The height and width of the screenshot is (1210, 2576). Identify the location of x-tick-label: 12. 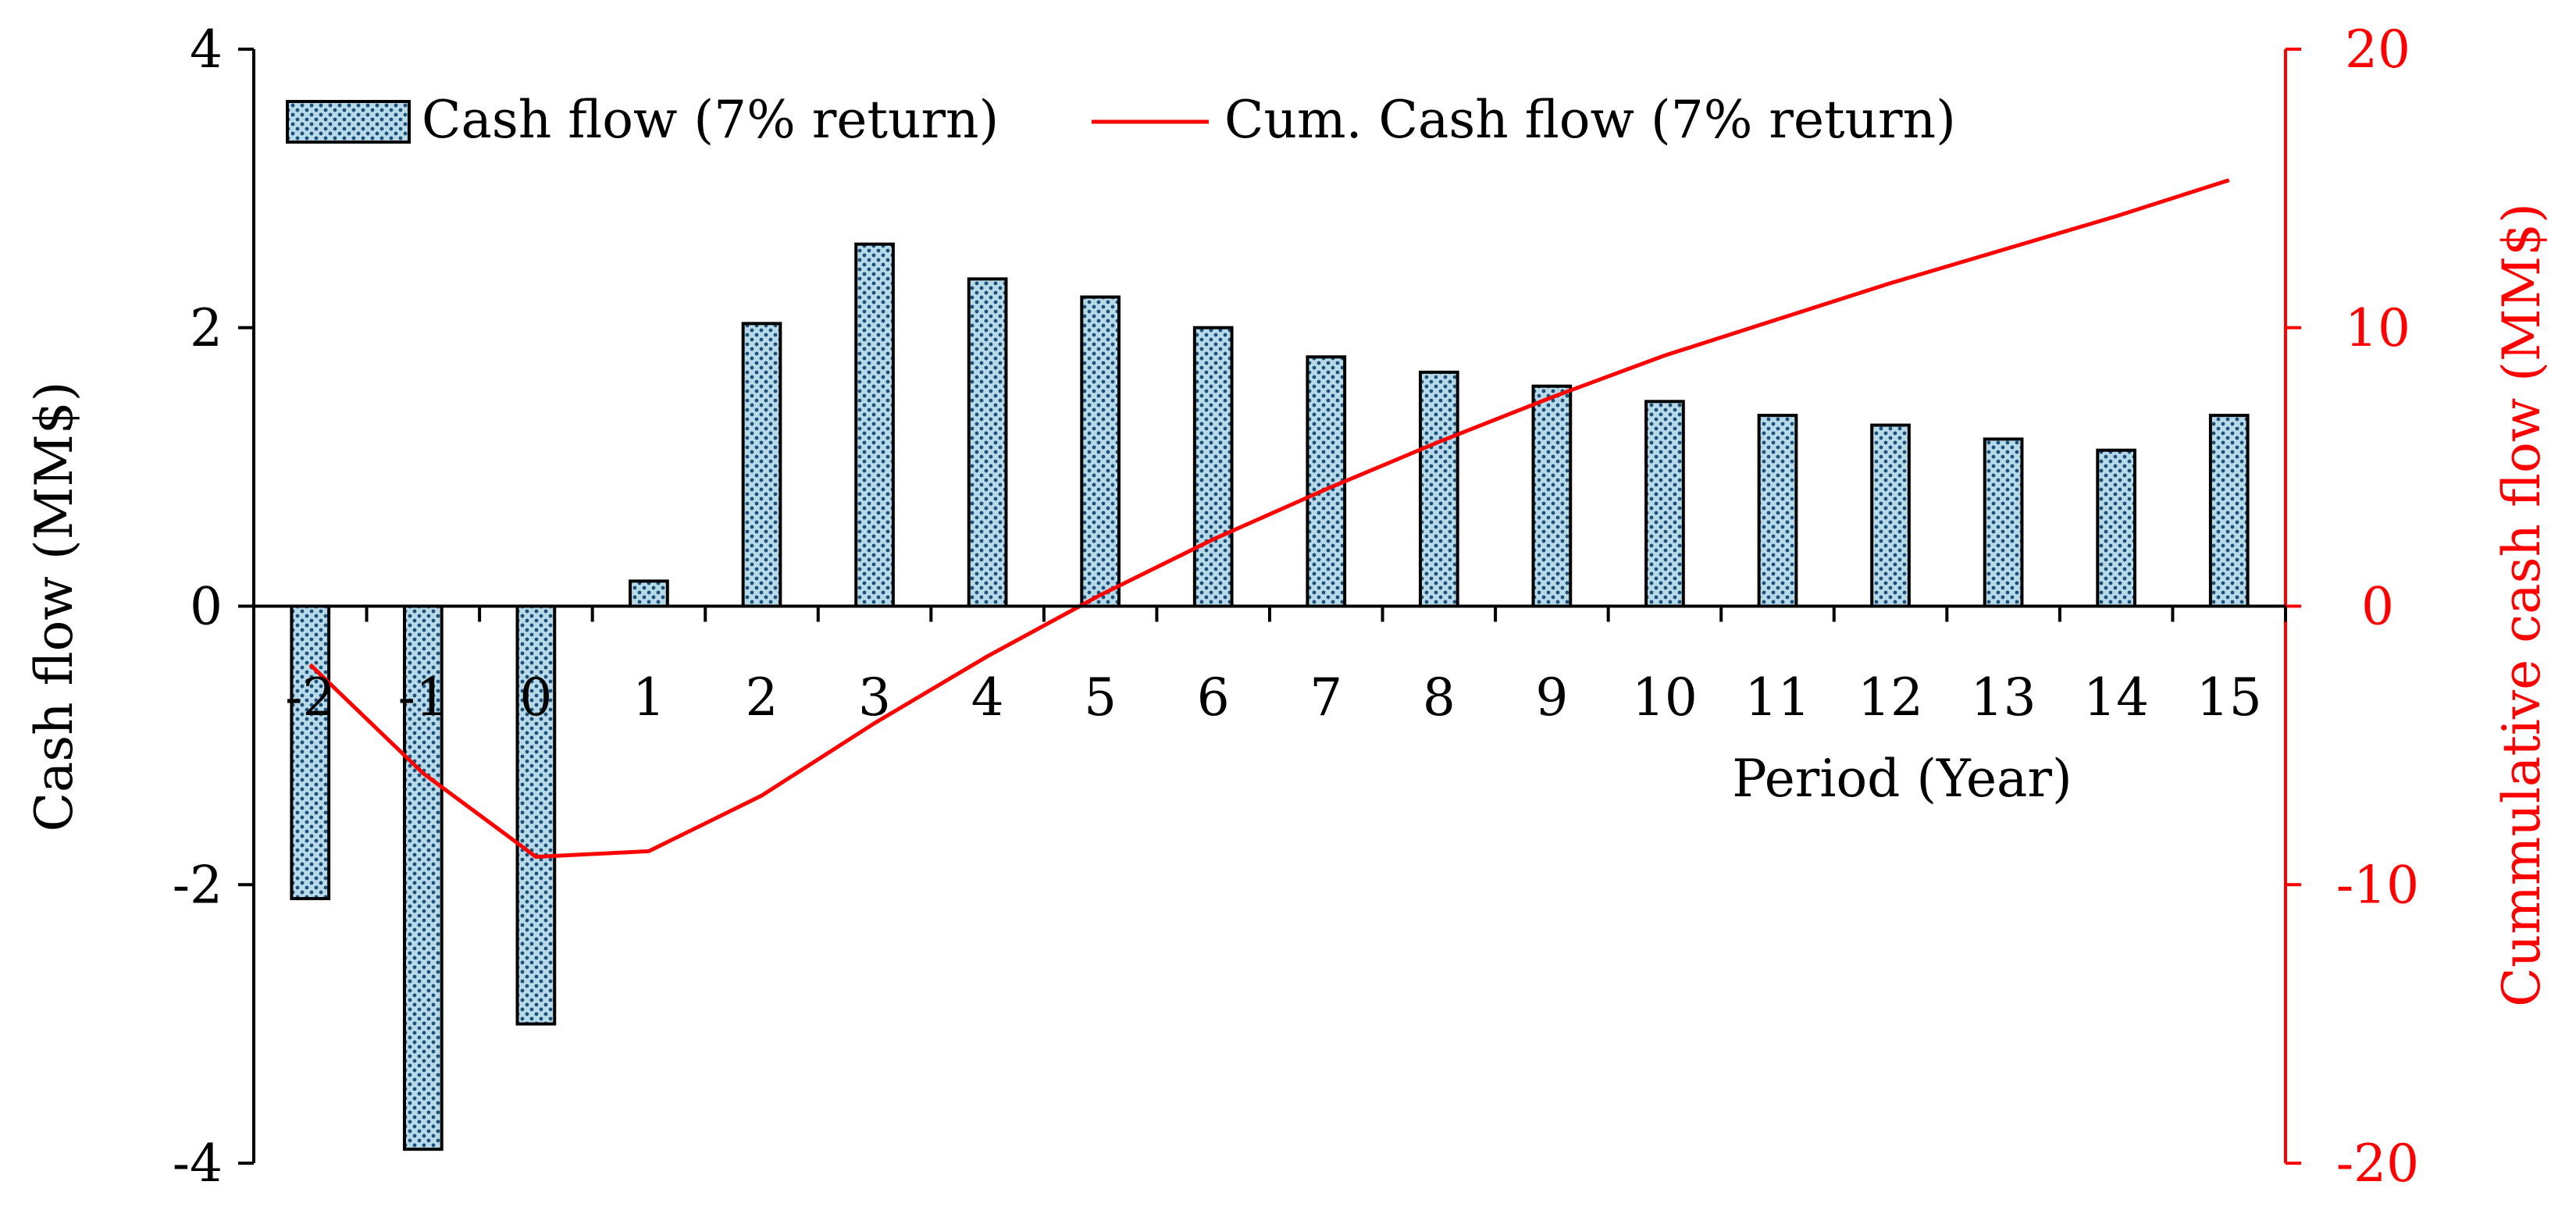
(1890, 697).